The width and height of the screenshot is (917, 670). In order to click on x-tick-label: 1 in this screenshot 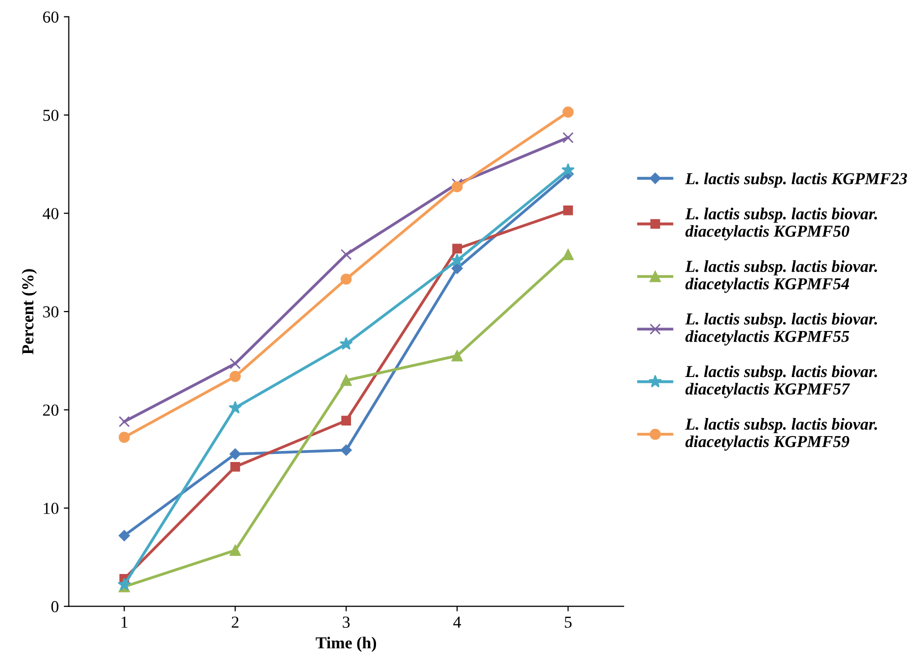, I will do `click(125, 622)`.